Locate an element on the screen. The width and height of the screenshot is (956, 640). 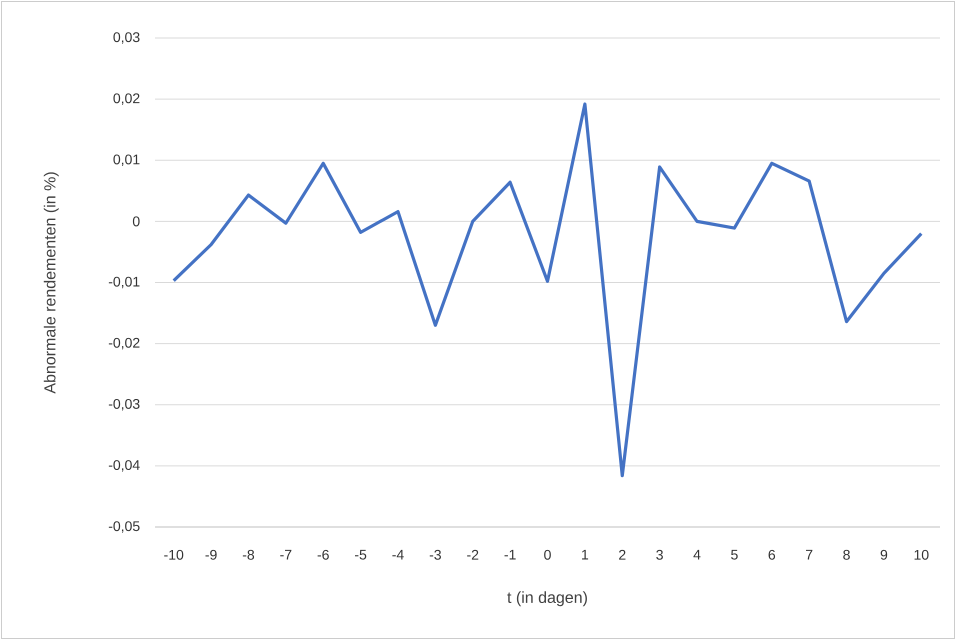
y-tick-label: -0,02 is located at coordinates (124, 344).